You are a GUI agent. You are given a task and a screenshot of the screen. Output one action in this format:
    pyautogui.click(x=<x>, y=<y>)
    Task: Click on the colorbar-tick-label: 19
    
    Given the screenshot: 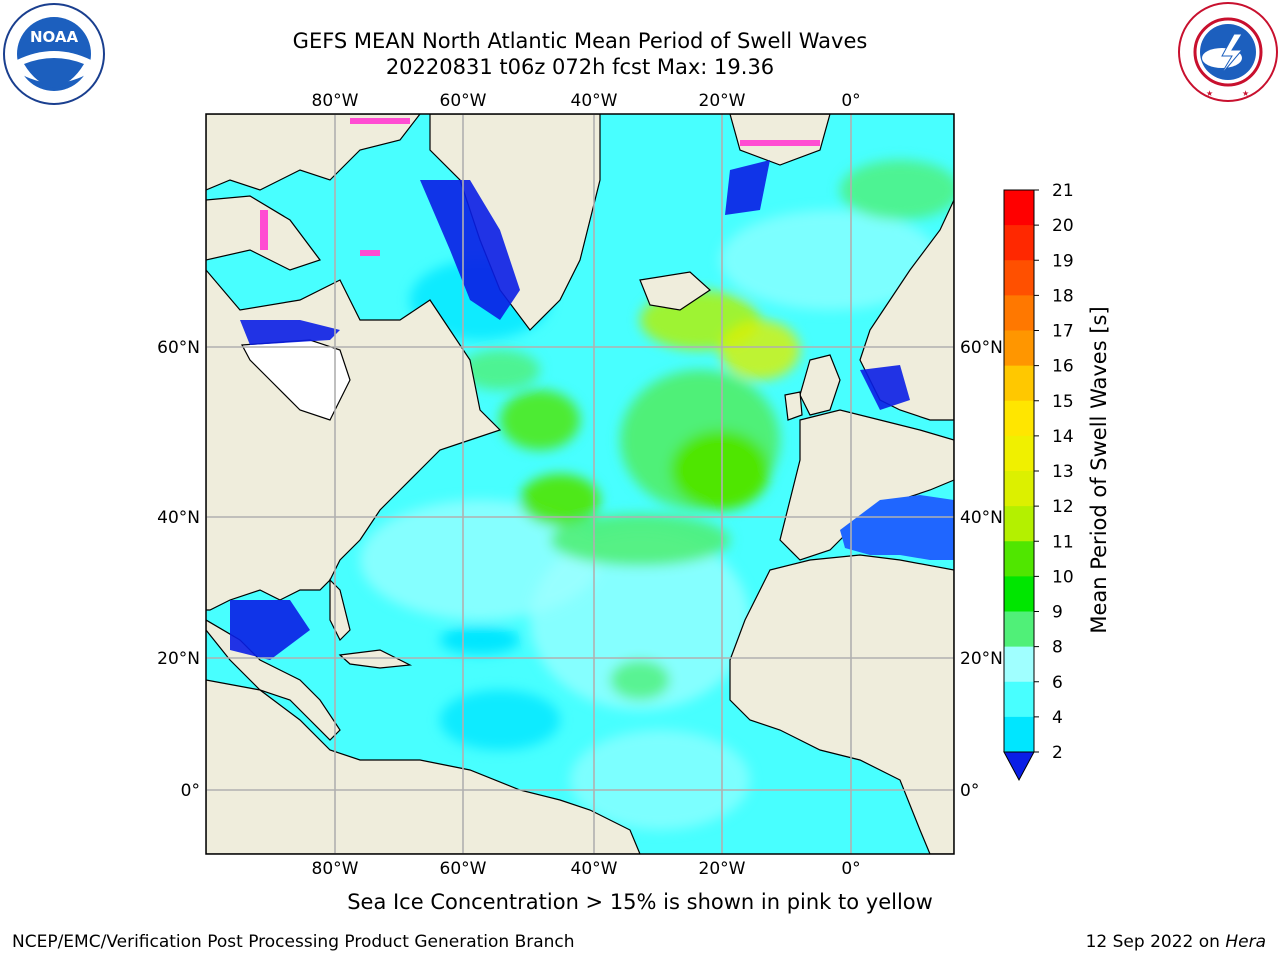 What is the action you would take?
    pyautogui.click(x=1063, y=261)
    